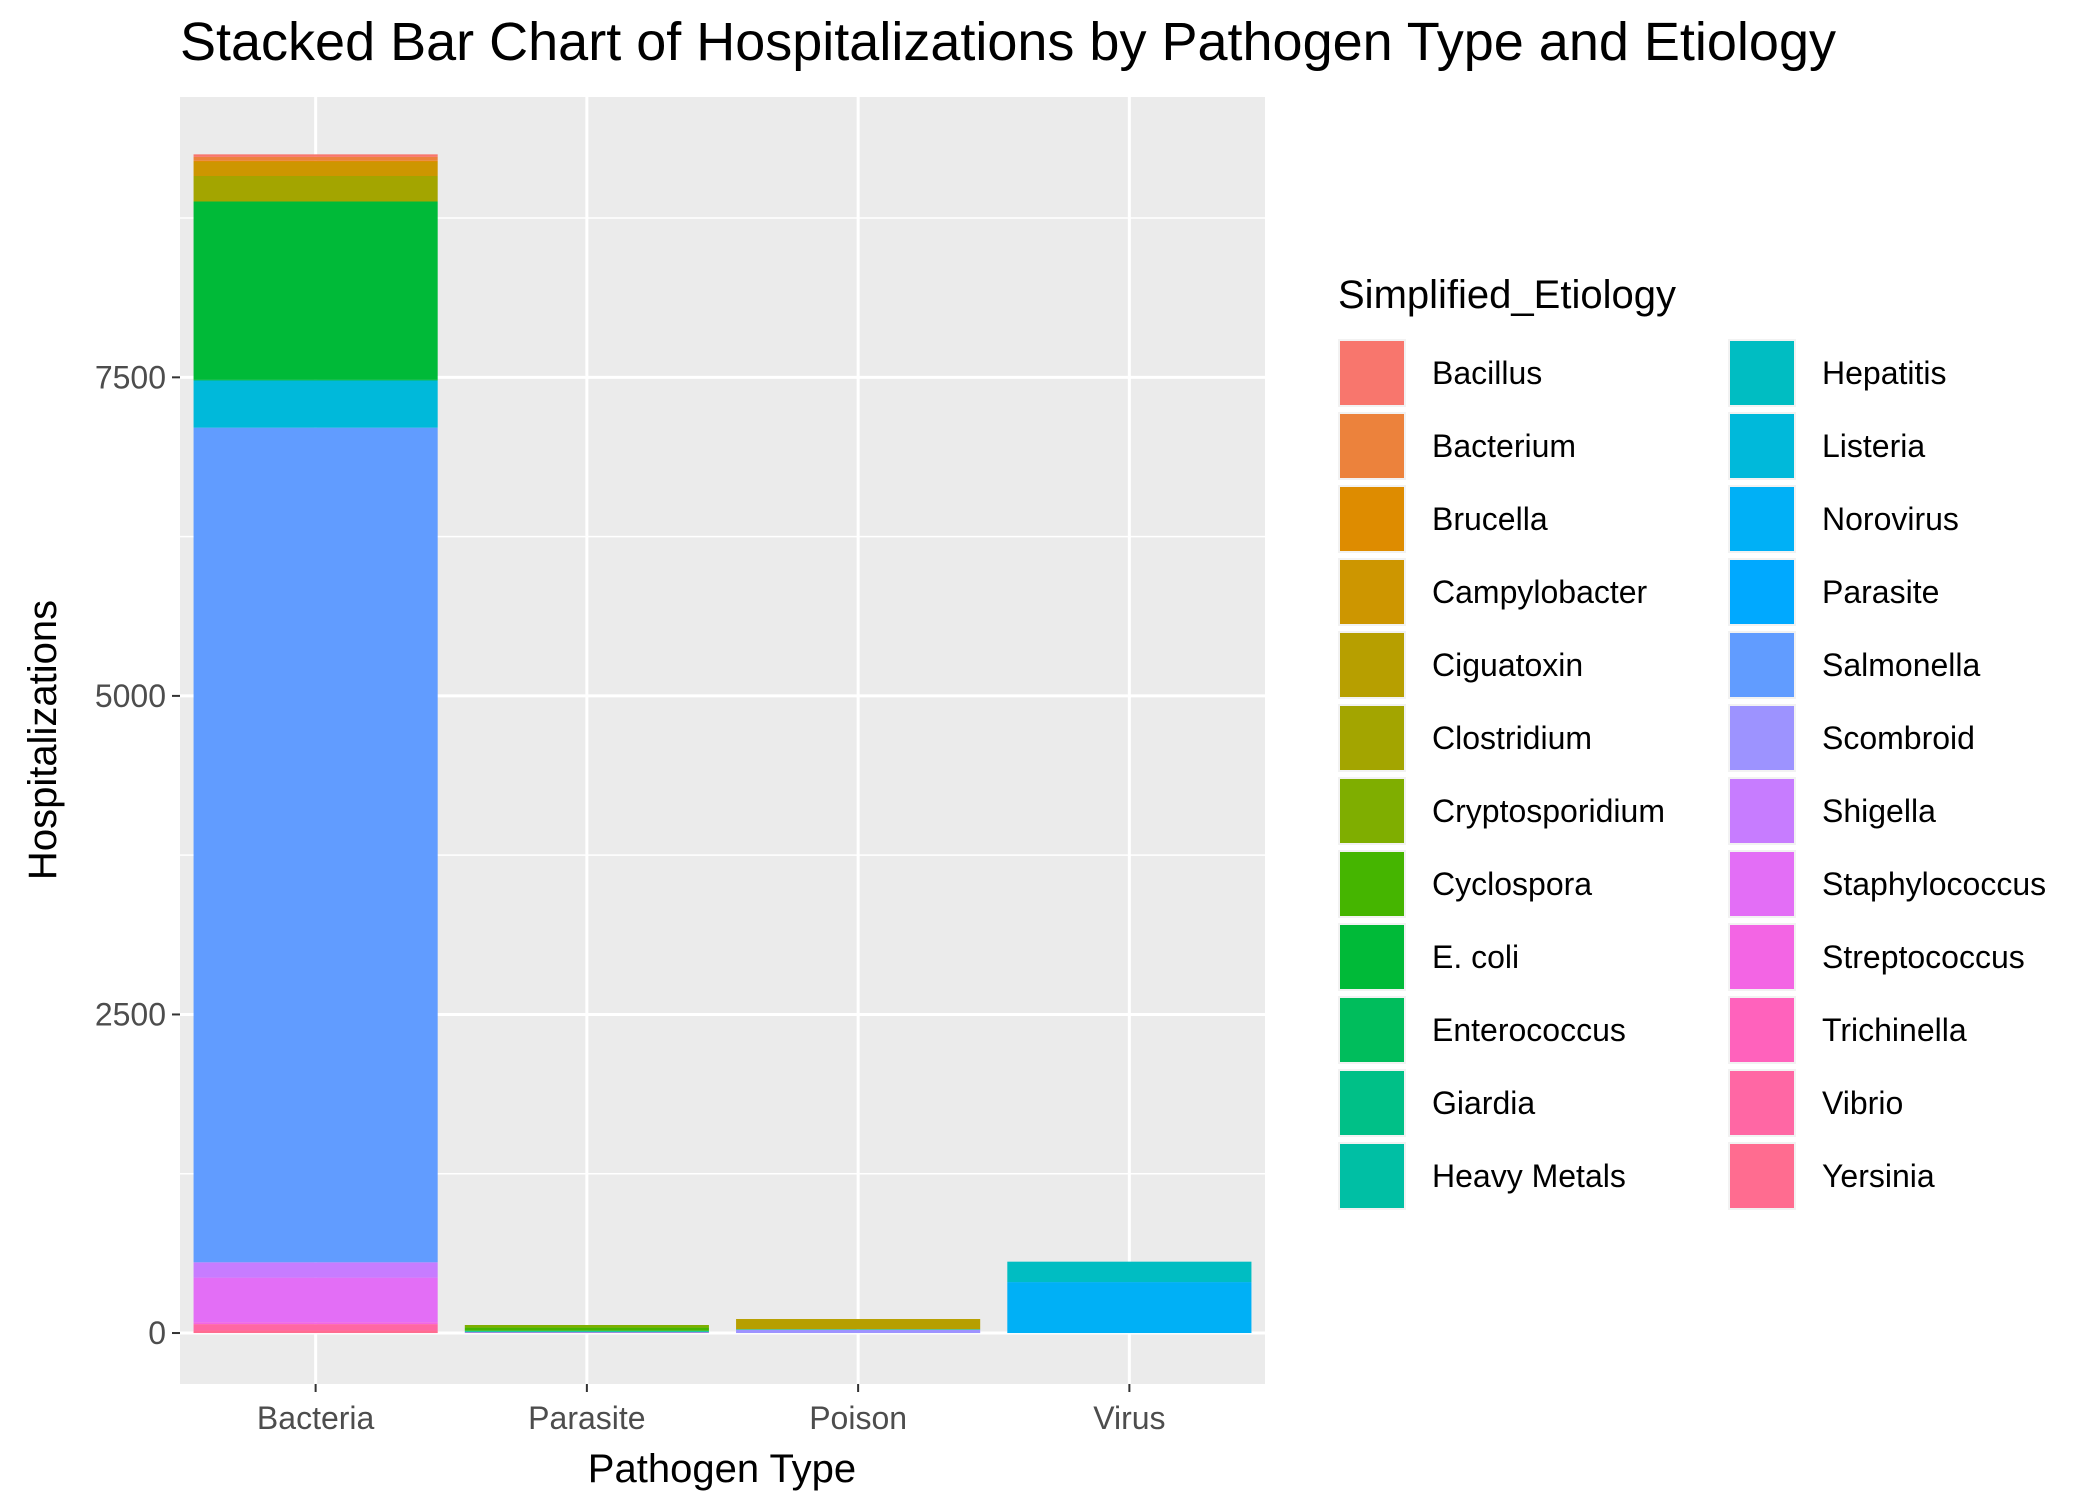 This screenshot has width=2100, height=1499. What do you see at coordinates (1884, 373) in the screenshot?
I see `legend-label: Hepatitis` at bounding box center [1884, 373].